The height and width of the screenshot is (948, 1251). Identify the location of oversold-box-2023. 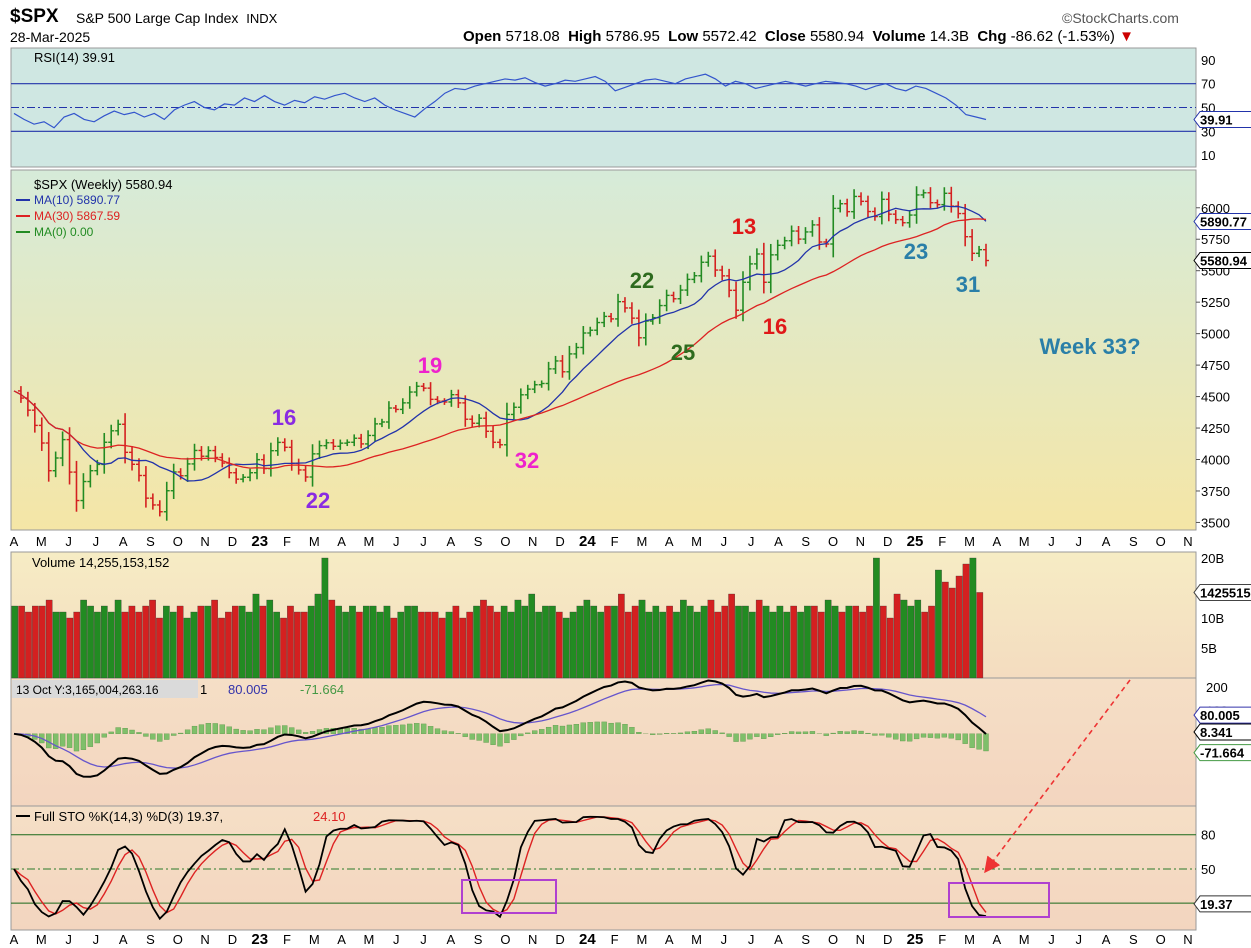
(509, 896).